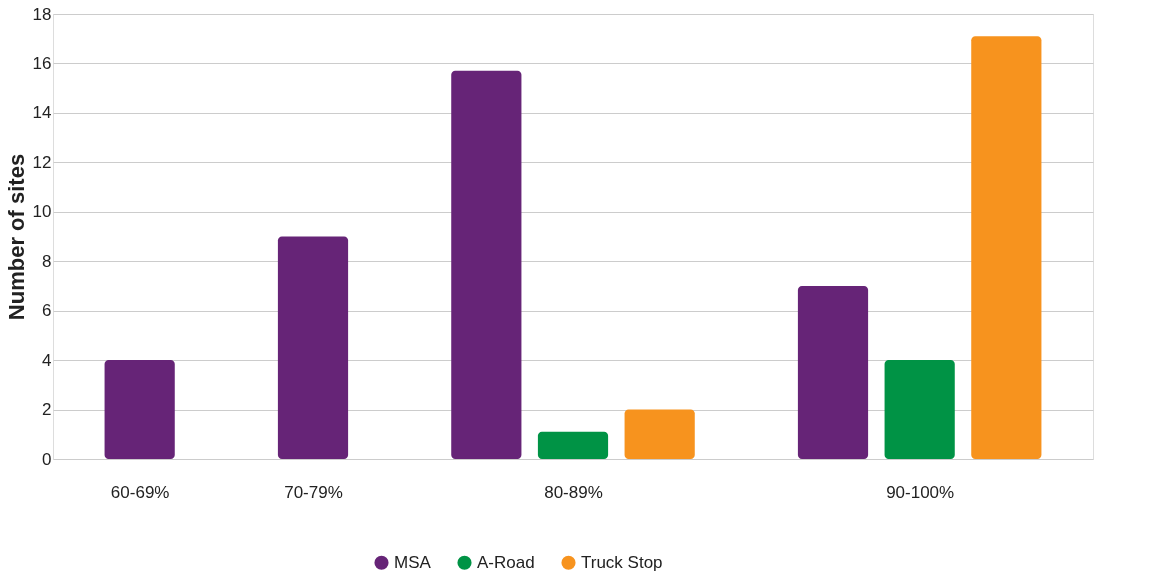  I want to click on y-tick-label: 14, so click(42, 113).